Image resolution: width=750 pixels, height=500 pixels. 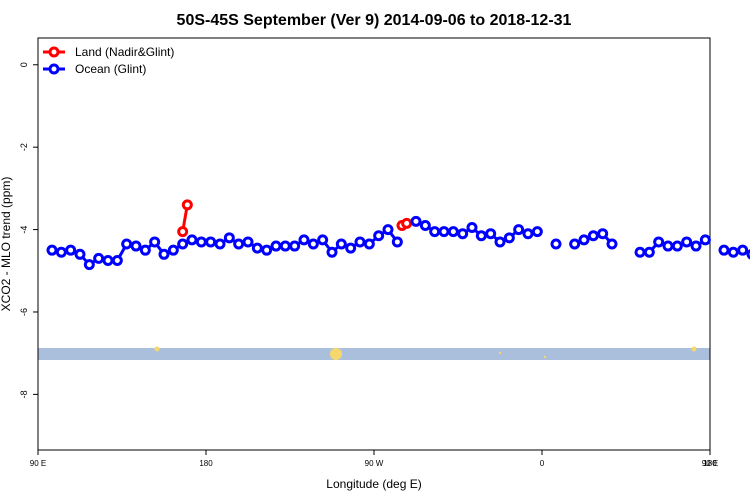 What do you see at coordinates (24, 230) in the screenshot?
I see `y-tick-label: -4` at bounding box center [24, 230].